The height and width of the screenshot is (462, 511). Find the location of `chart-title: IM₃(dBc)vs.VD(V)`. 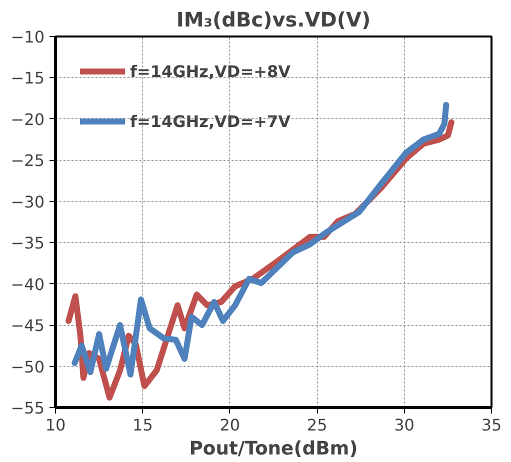

chart-title: IM₃(dBc)vs.VD(V) is located at coordinates (273, 20).